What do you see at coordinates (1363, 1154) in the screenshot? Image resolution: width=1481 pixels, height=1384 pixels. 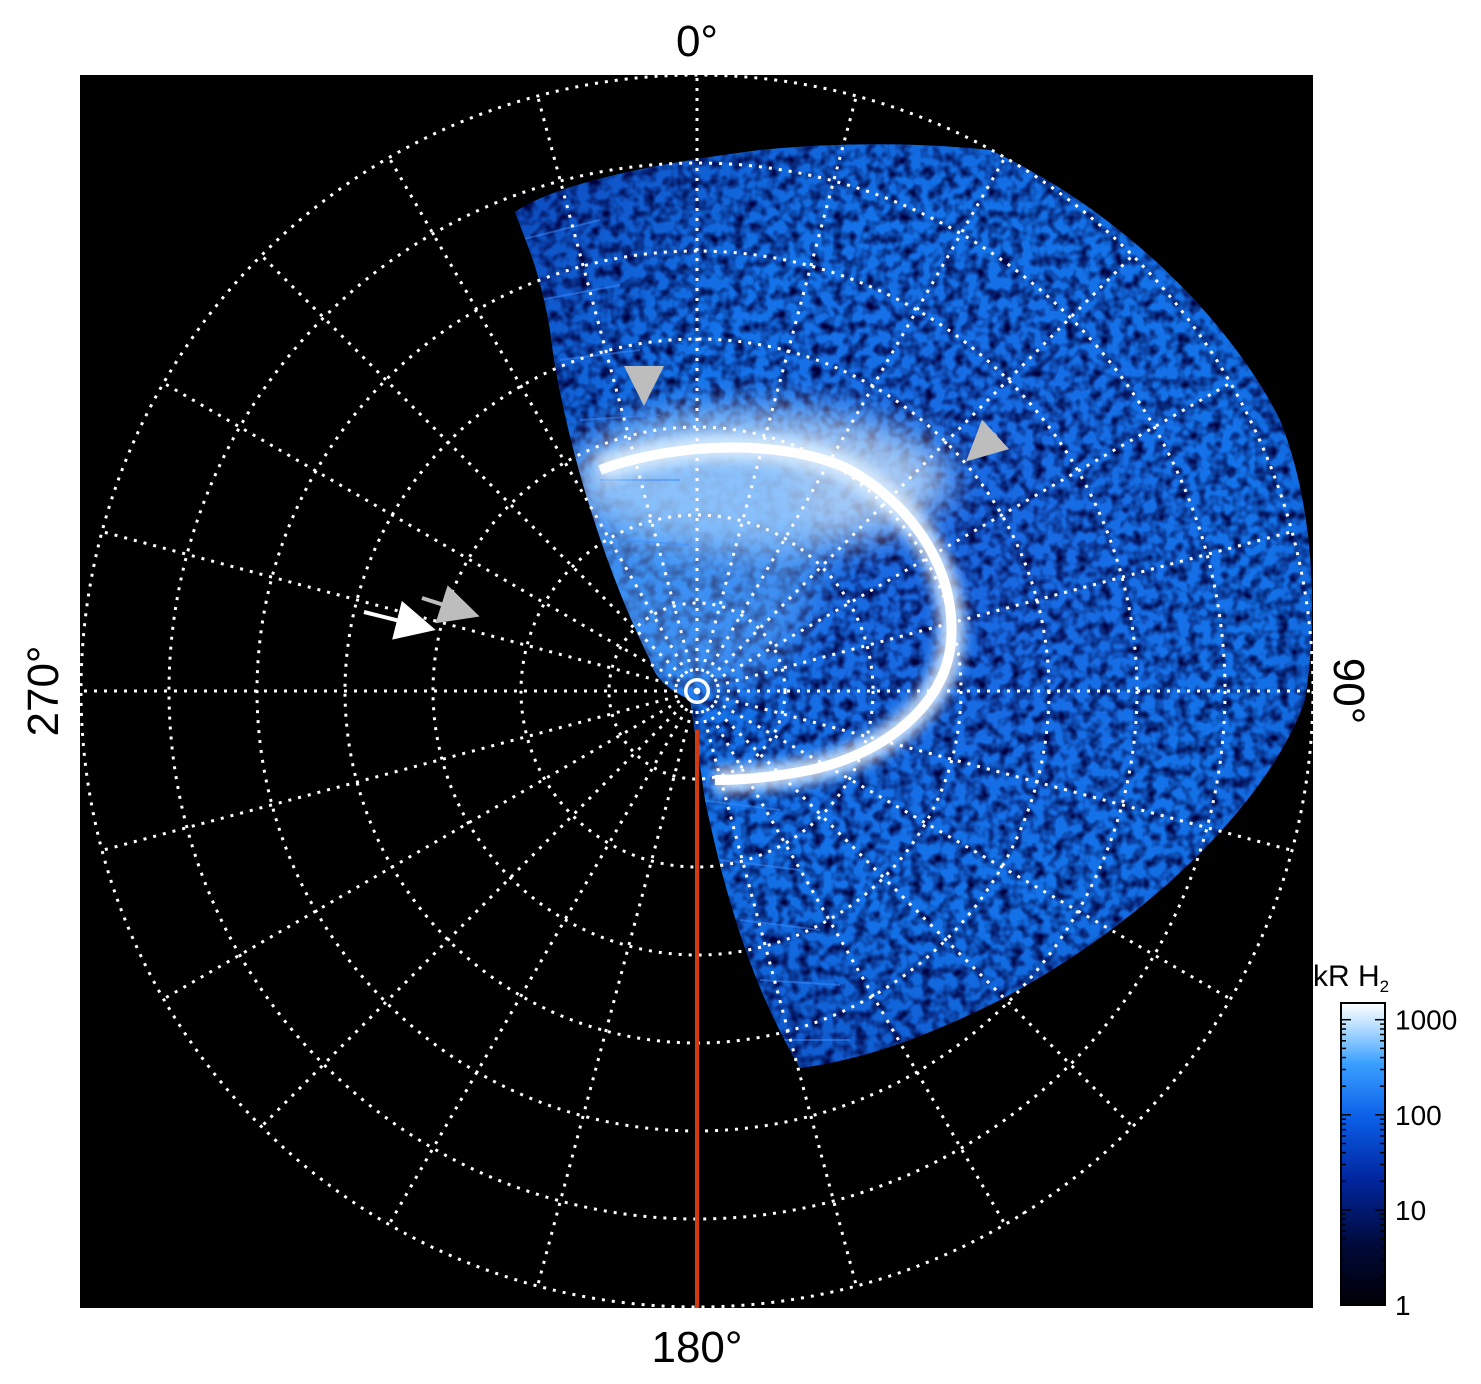 I see `colorbar-scale` at bounding box center [1363, 1154].